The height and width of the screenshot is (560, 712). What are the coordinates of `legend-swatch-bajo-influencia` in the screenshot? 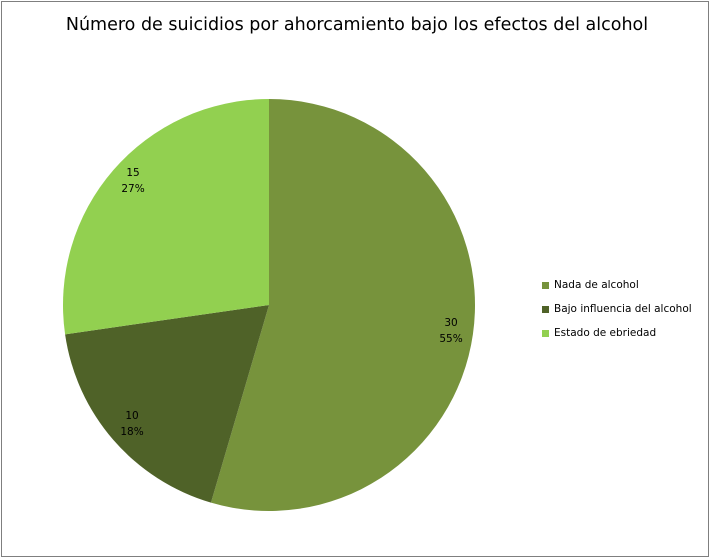 It's located at (545, 309).